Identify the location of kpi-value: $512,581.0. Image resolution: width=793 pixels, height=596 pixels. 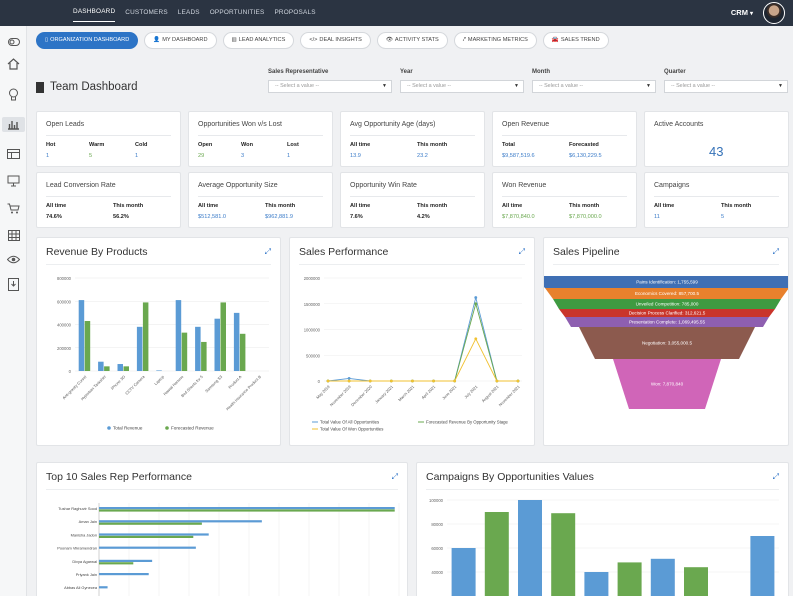
(212, 217).